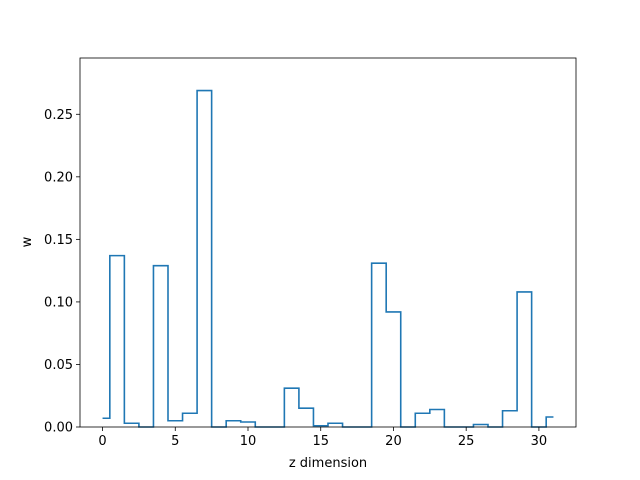  What do you see at coordinates (175, 441) in the screenshot?
I see `x-tick-label: 5` at bounding box center [175, 441].